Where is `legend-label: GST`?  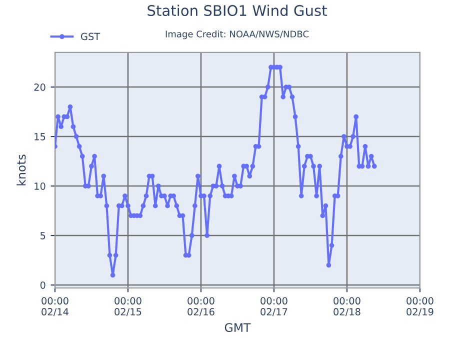
legend-label: GST is located at coordinates (90, 36).